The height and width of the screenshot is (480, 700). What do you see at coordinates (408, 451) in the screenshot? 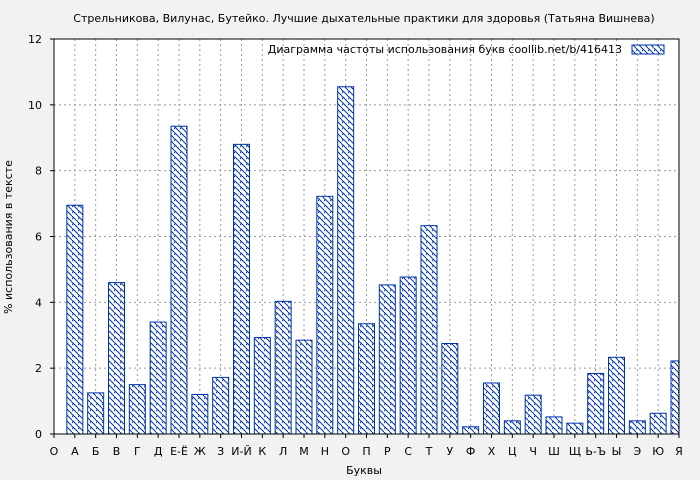
I see `x-tick-label: С` at bounding box center [408, 451].